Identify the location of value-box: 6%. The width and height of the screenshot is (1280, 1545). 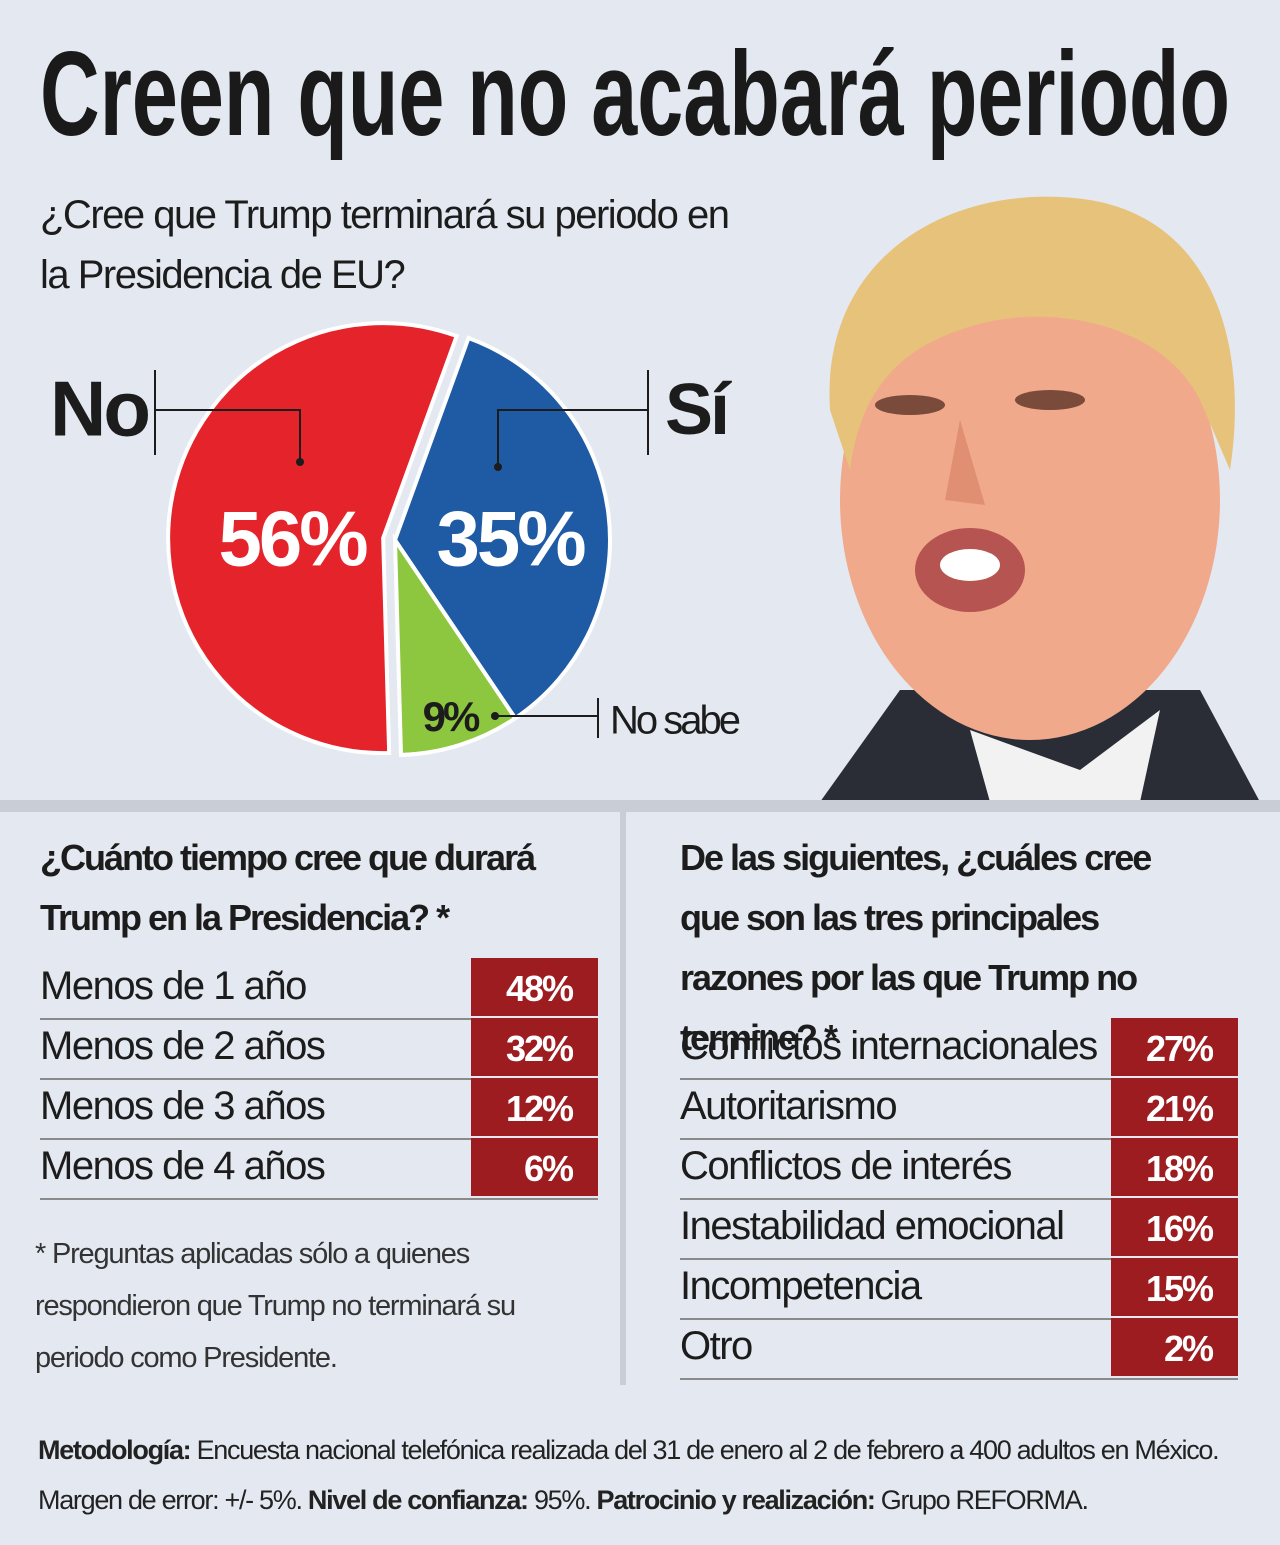
(534, 1167).